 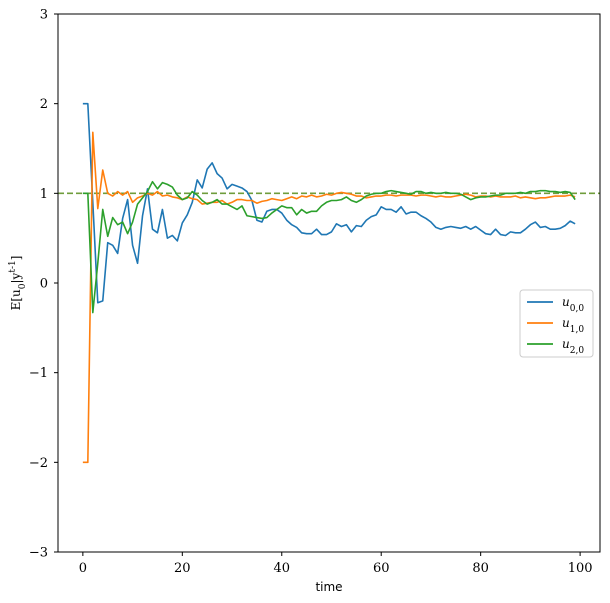 I want to click on x-tick-label: 60, so click(x=381, y=568).